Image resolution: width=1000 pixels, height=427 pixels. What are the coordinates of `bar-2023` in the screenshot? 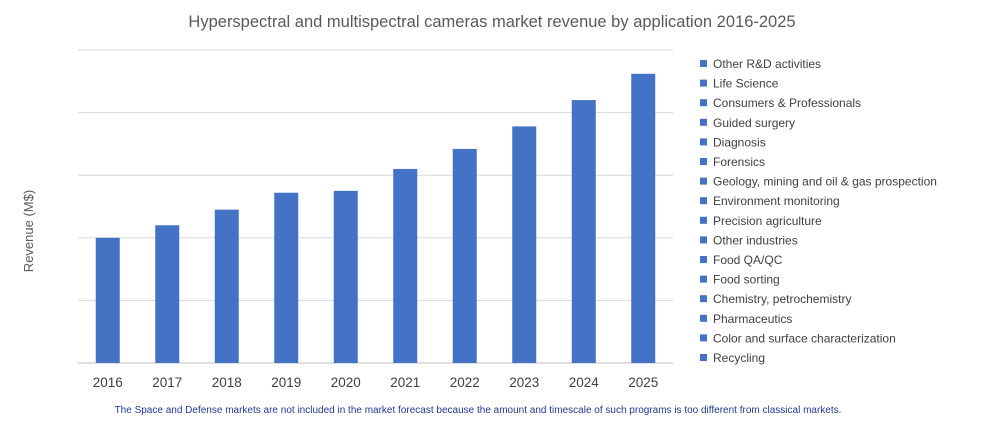 It's located at (524, 244).